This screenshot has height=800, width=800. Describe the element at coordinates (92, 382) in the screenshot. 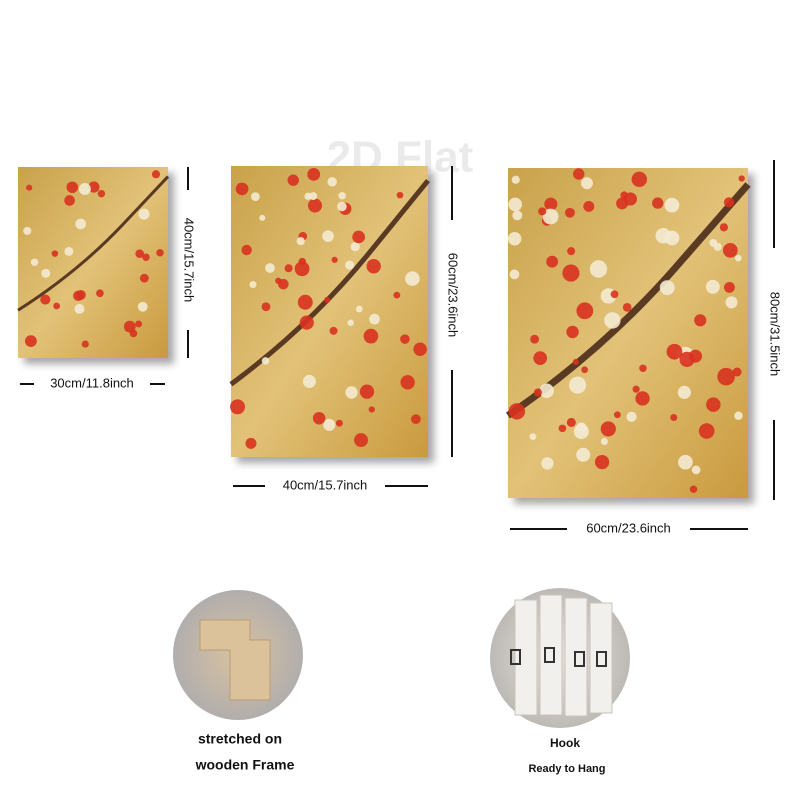

I see `width-label: 30cm/11.8inch` at that location.